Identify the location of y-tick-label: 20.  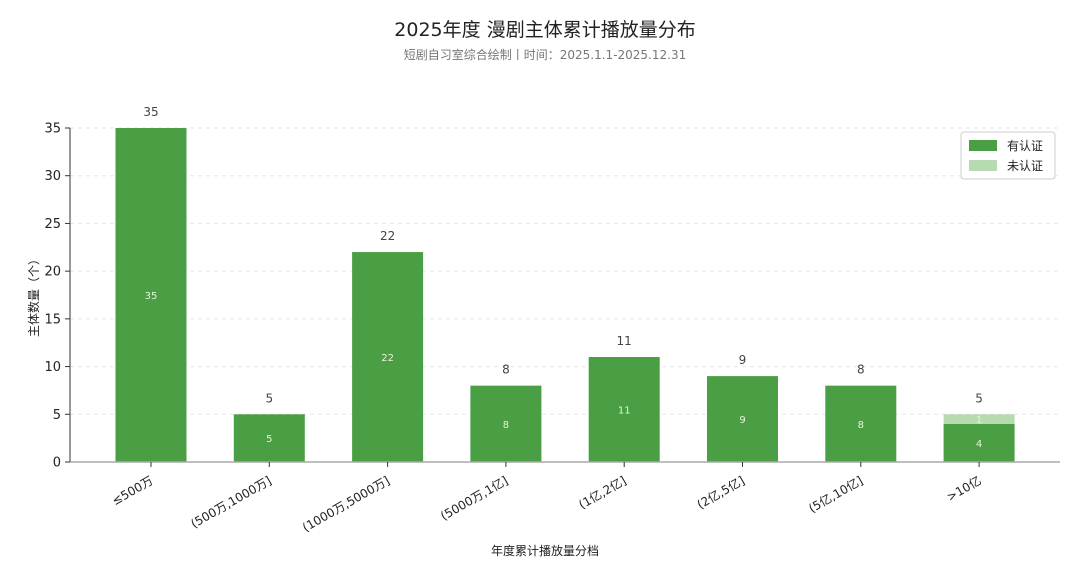
(52, 272).